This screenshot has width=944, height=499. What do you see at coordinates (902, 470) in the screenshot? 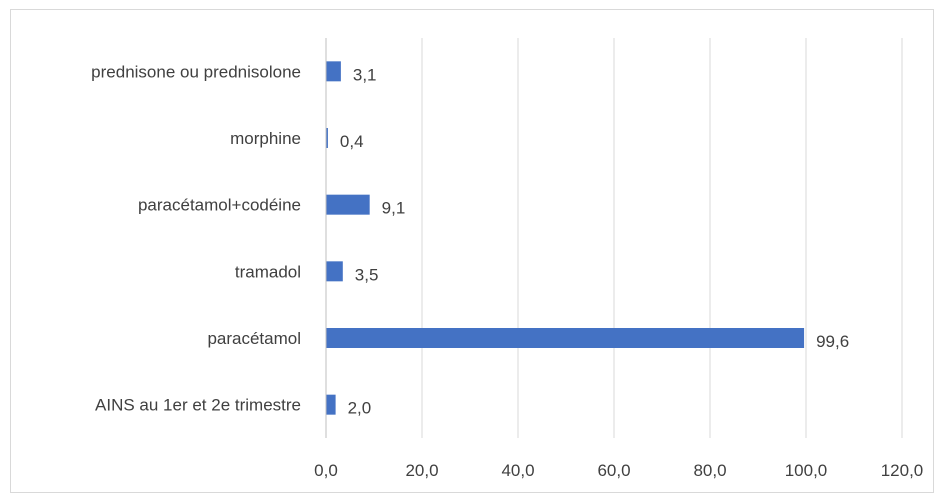
I see `x-tick-label: 120,0` at bounding box center [902, 470].